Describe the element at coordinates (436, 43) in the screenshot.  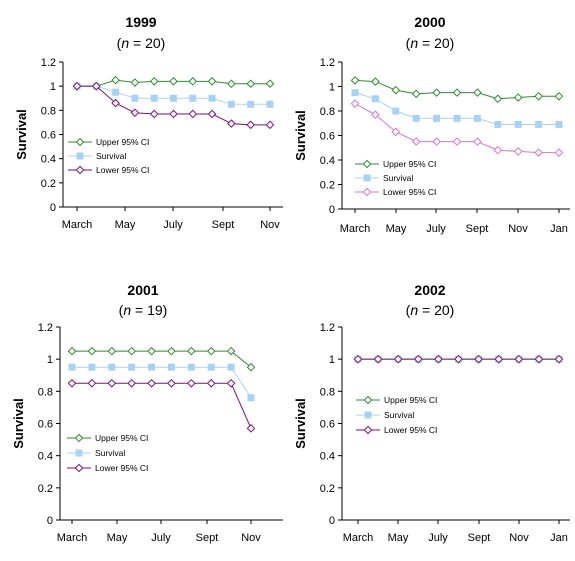
I see `subtitle-post: = 20)` at that location.